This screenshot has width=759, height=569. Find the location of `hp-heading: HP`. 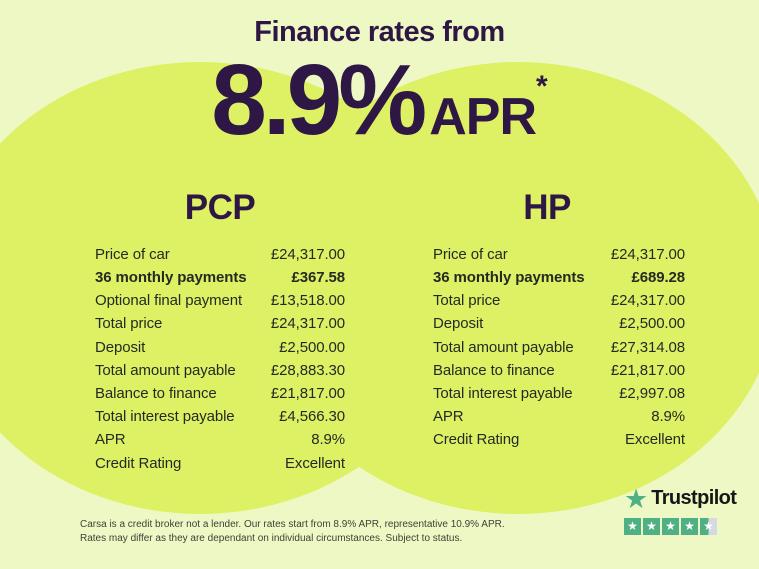

hp-heading: HP is located at coordinates (547, 207).